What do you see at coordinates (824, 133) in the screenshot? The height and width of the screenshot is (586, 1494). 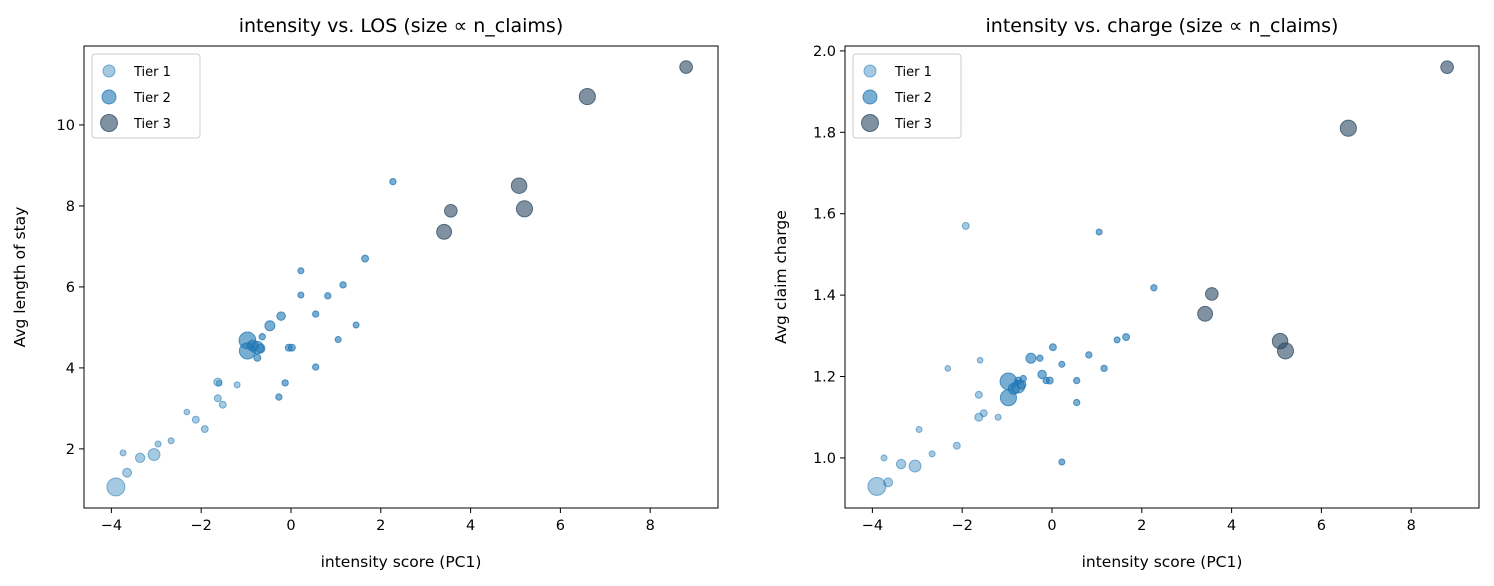 I see `y-tick-label: 1.8` at bounding box center [824, 133].